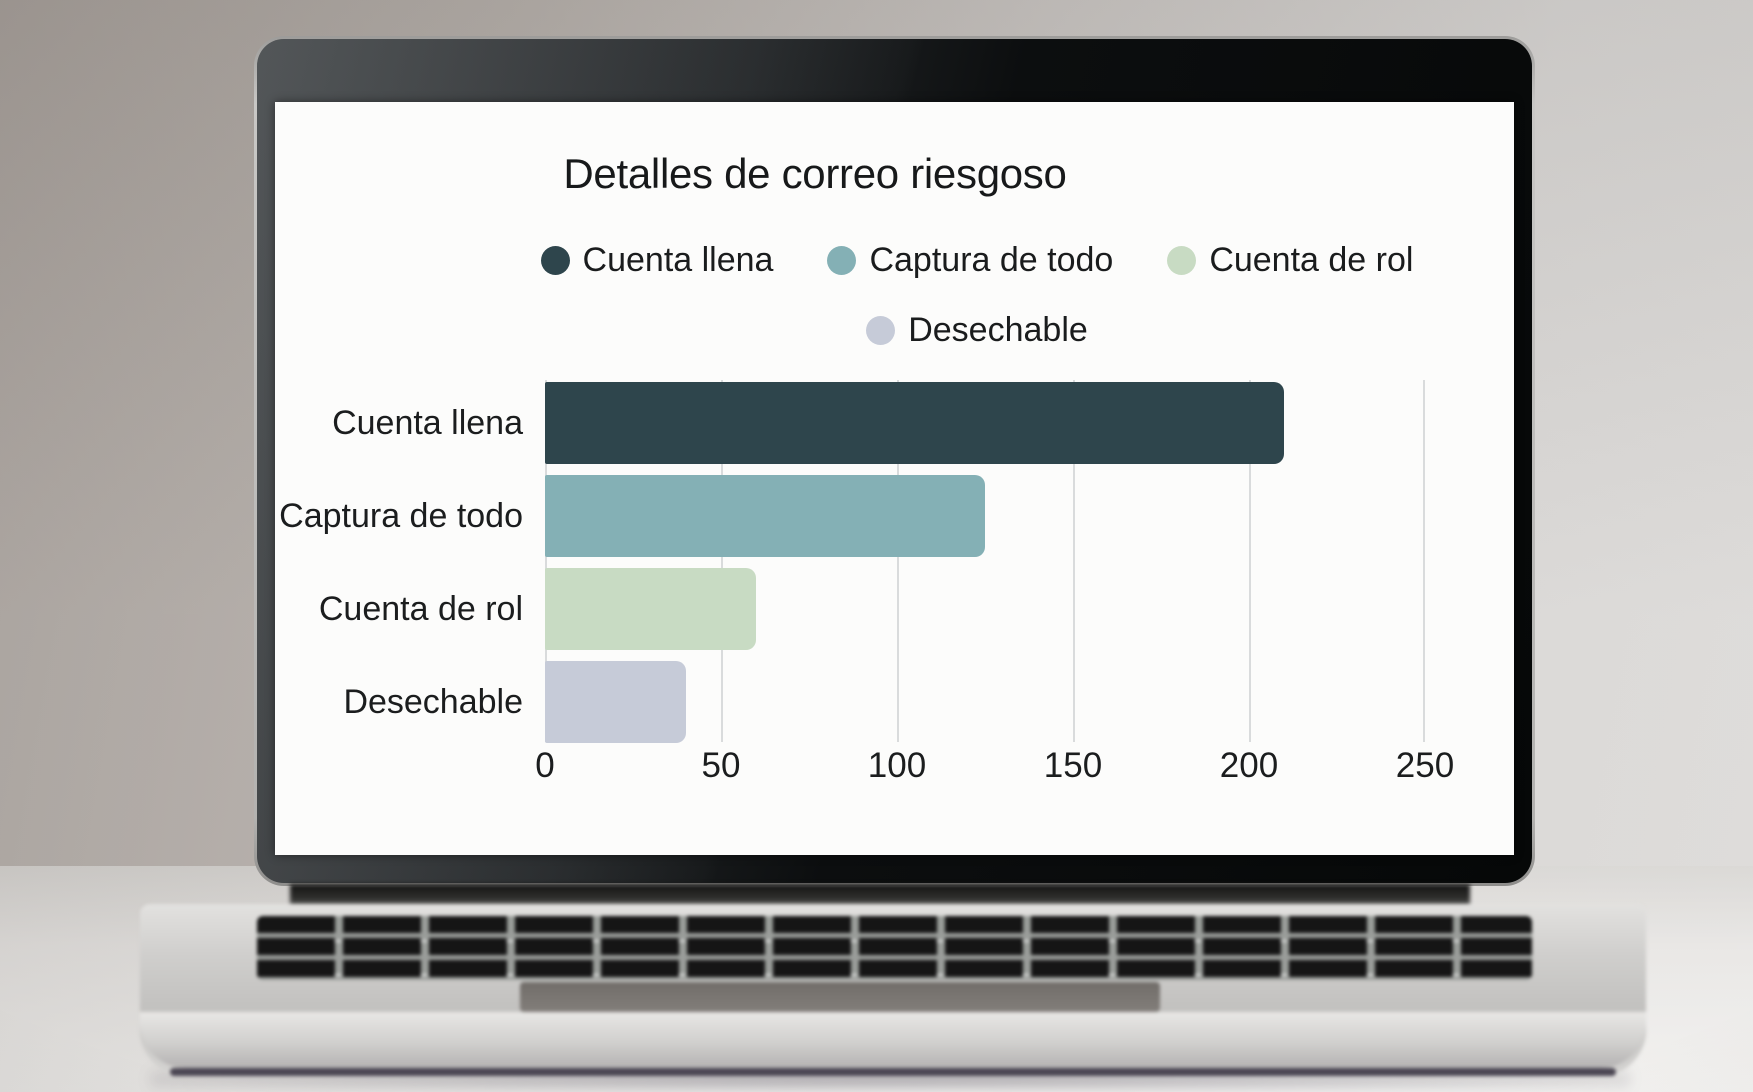 Image resolution: width=1753 pixels, height=1092 pixels. What do you see at coordinates (651, 609) in the screenshot?
I see `bar-cuenta-de-rol` at bounding box center [651, 609].